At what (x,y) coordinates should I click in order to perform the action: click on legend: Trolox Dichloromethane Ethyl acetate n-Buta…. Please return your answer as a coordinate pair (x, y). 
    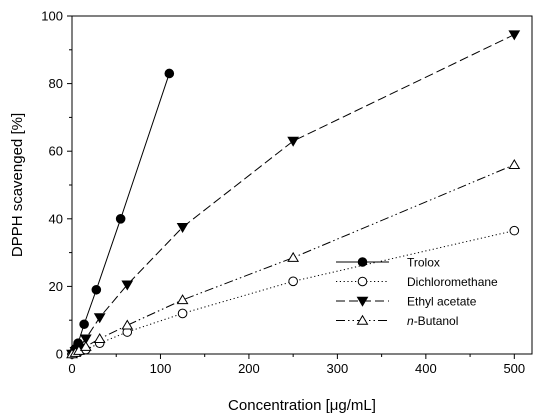
    Looking at the image, I should click on (417, 292).